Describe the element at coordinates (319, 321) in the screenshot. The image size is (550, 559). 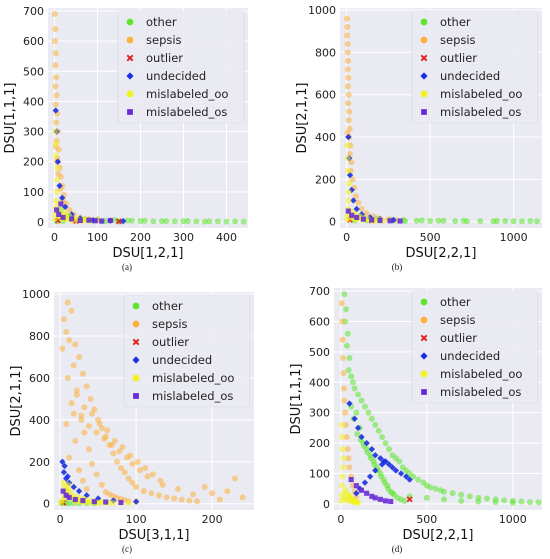
I see `y-tick-label: 600` at that location.